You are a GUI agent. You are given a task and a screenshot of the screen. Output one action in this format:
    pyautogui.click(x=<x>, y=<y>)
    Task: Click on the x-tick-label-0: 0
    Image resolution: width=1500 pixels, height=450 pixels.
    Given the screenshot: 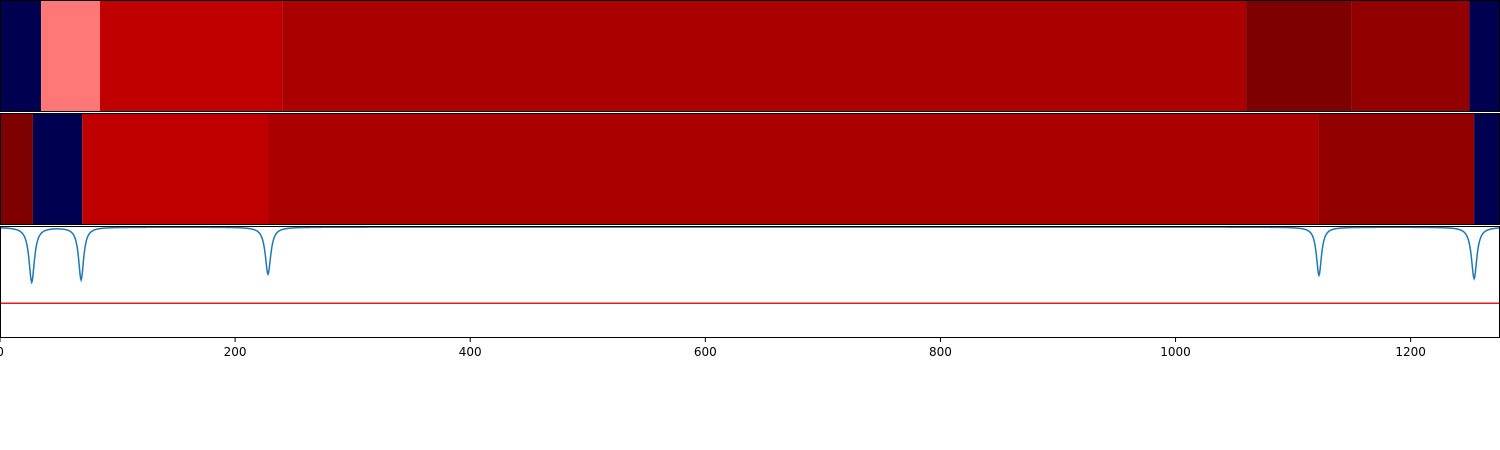 What is the action you would take?
    pyautogui.click(x=2, y=352)
    